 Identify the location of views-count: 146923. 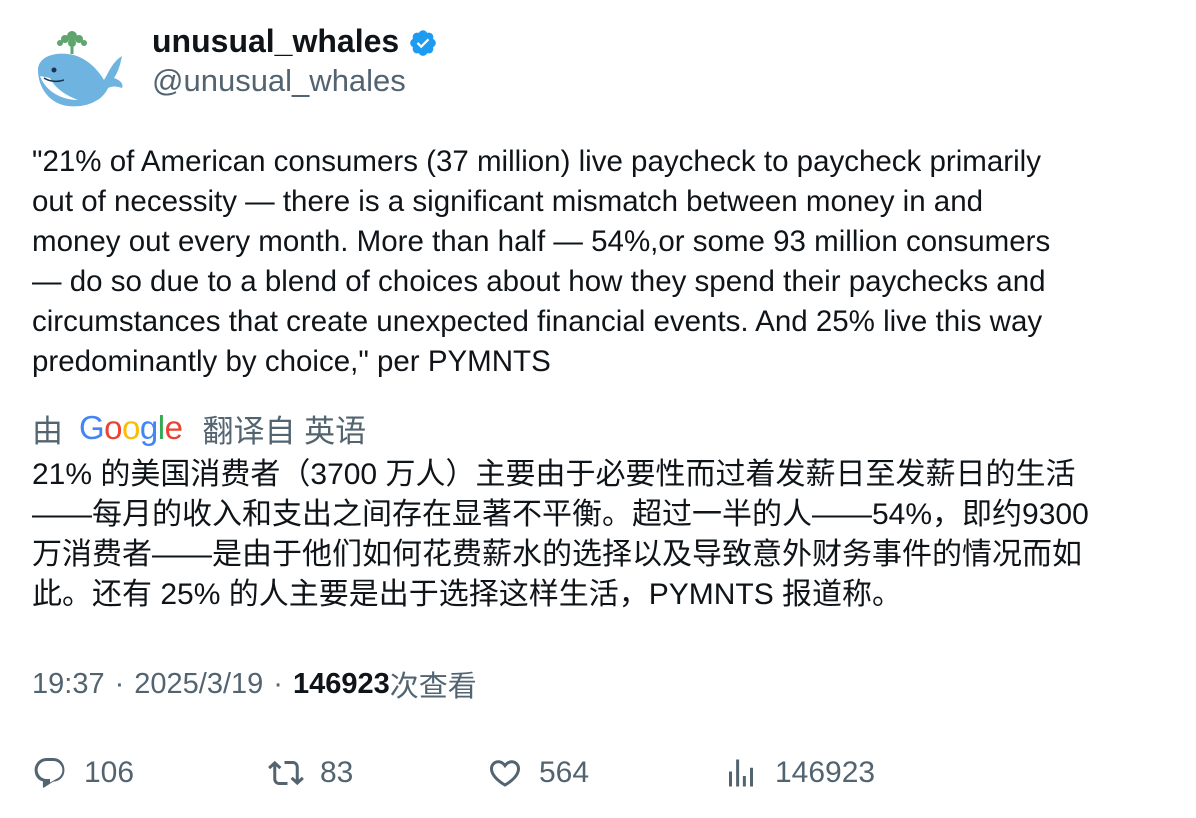
(341, 683).